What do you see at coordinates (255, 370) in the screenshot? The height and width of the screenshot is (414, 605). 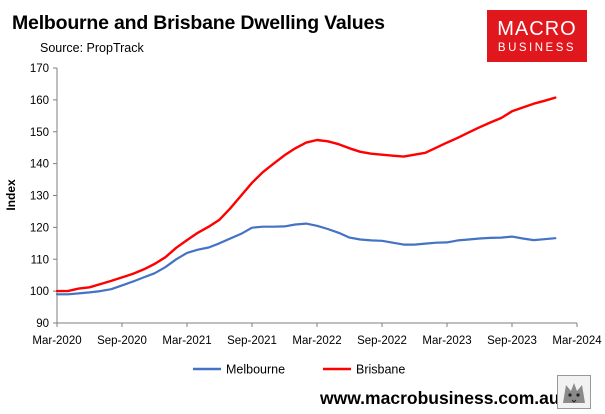 I see `legend-label-melbourne: Melbourne` at bounding box center [255, 370].